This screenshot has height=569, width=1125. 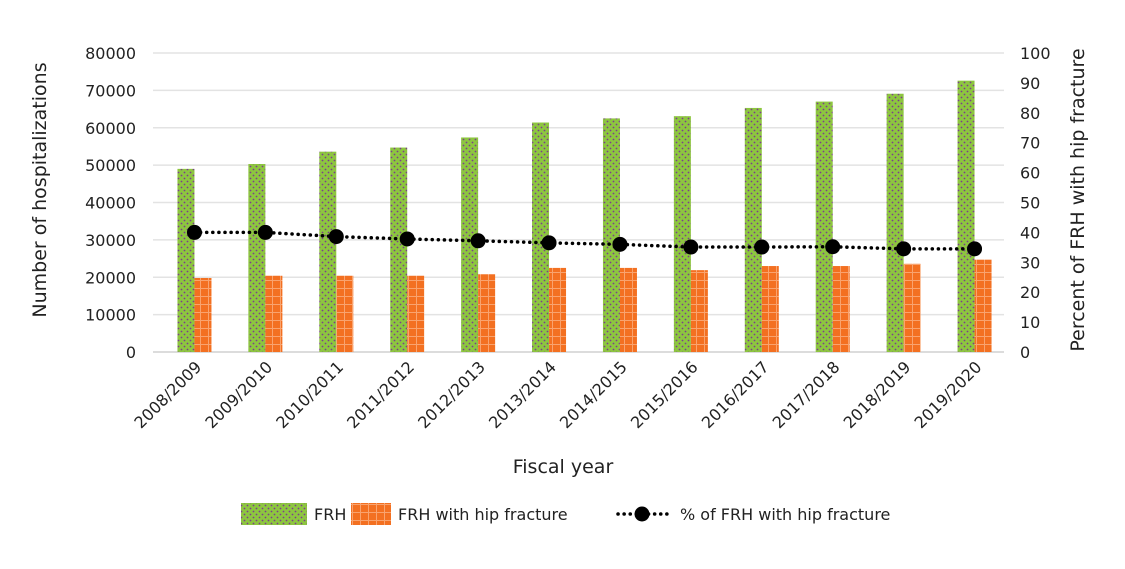 What do you see at coordinates (522, 394) in the screenshot?
I see `x-tick-label: 2013/2014` at bounding box center [522, 394].